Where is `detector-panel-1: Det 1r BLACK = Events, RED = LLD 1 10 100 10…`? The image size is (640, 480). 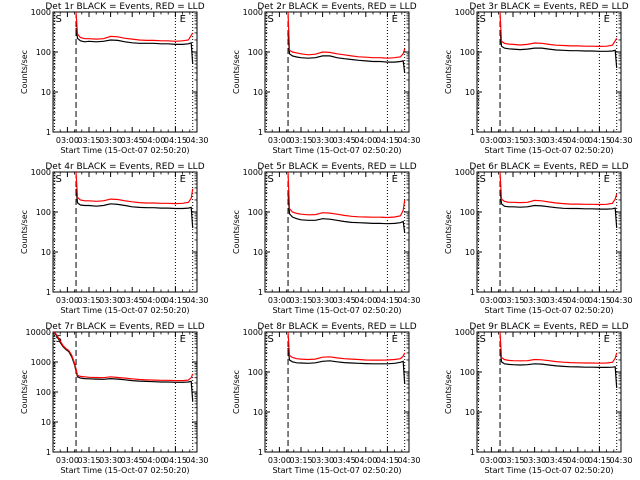 detector-panel-1: Det 1r BLACK = Events, RED = LLD 1 10 100 10… is located at coordinates (114, 78).